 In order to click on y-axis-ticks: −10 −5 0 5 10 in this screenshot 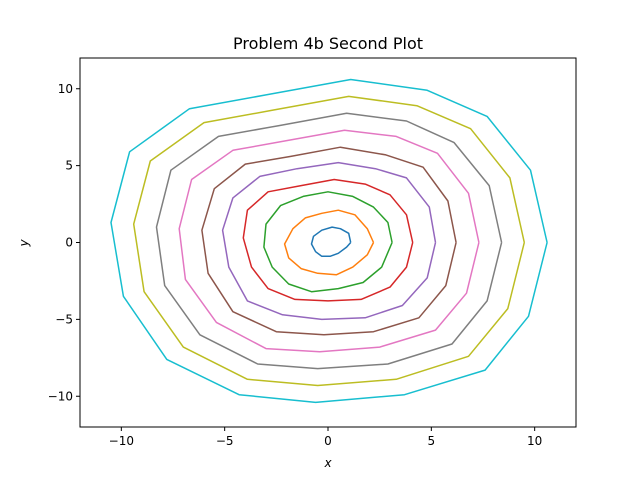, I will do `click(64, 242)`.